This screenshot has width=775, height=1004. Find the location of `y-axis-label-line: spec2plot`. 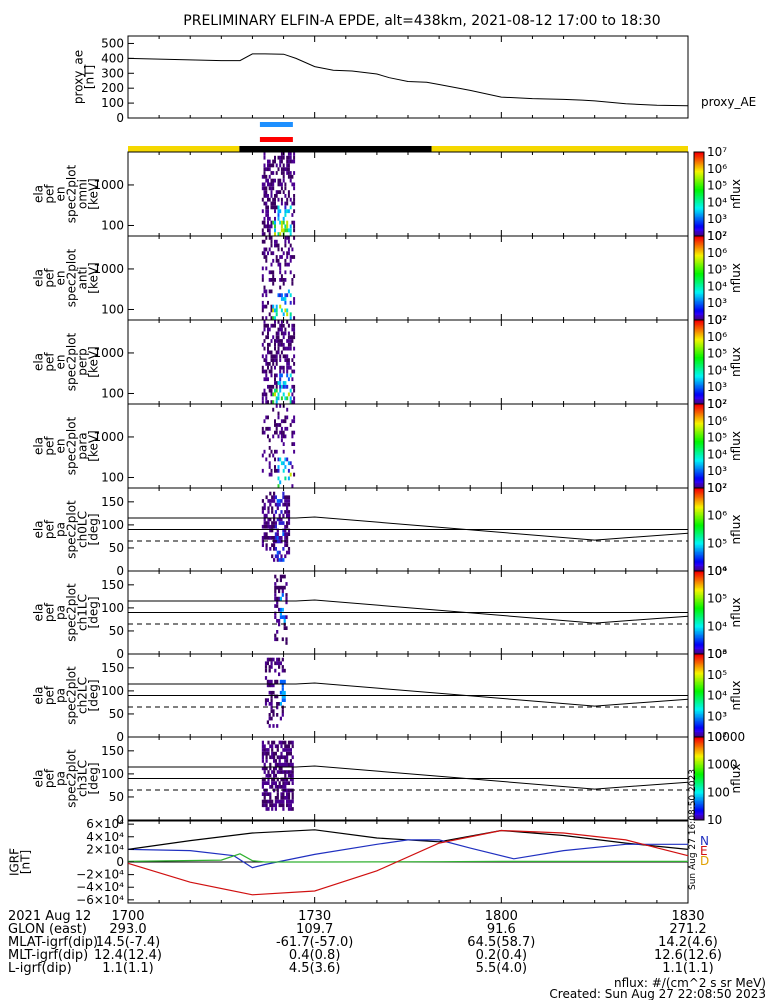

y-axis-label-line: spec2plot is located at coordinates (72, 361).